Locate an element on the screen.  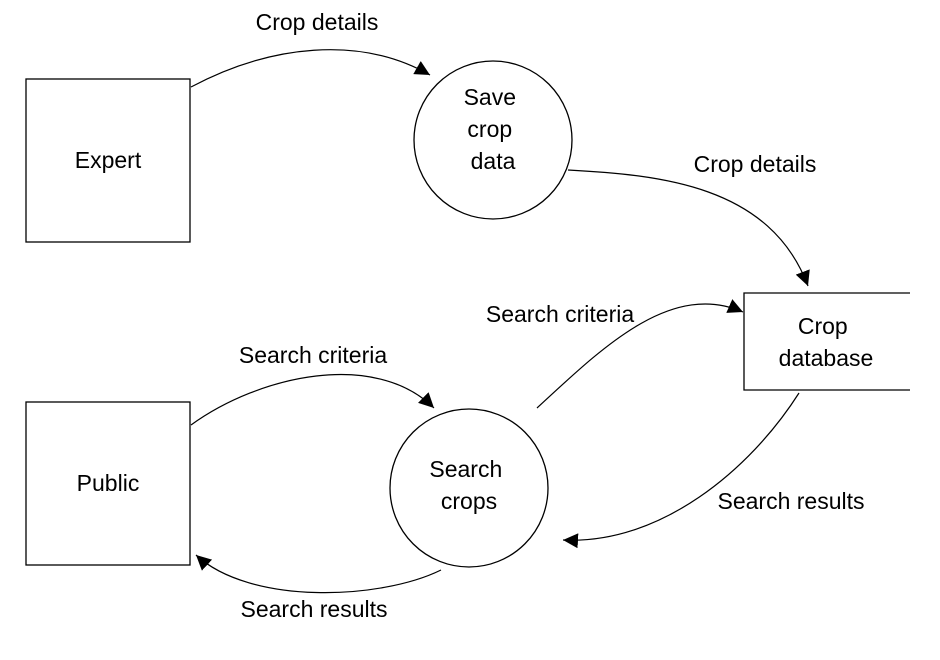
flow-expert-to-save-label: Crop details is located at coordinates (317, 22).